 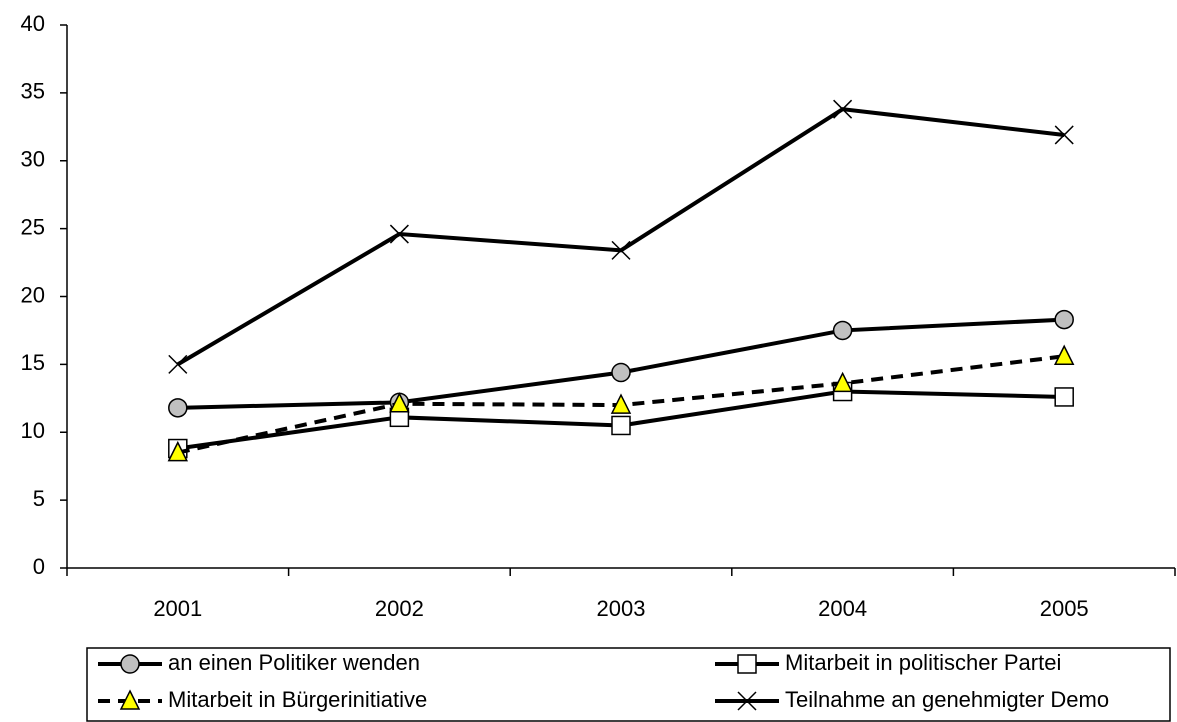 I want to click on legend-frame, so click(x=628, y=684).